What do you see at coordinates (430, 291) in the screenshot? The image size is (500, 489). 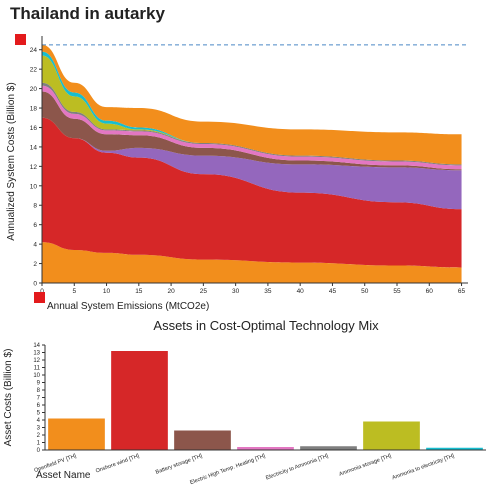 I see `x-tick-label: 60` at bounding box center [430, 291].